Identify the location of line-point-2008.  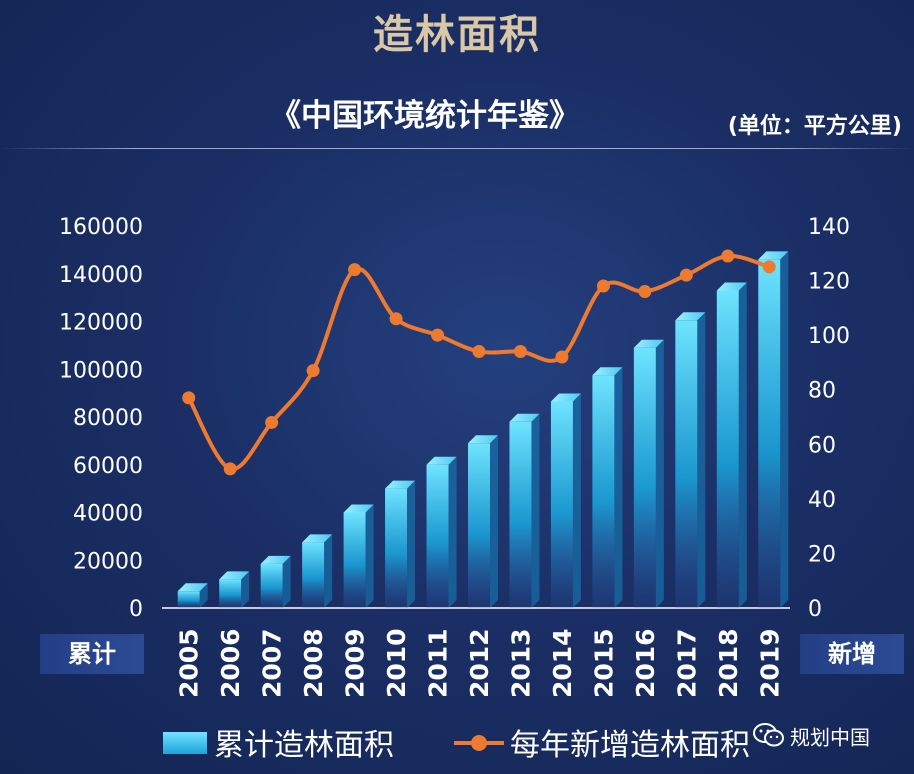
(313, 371).